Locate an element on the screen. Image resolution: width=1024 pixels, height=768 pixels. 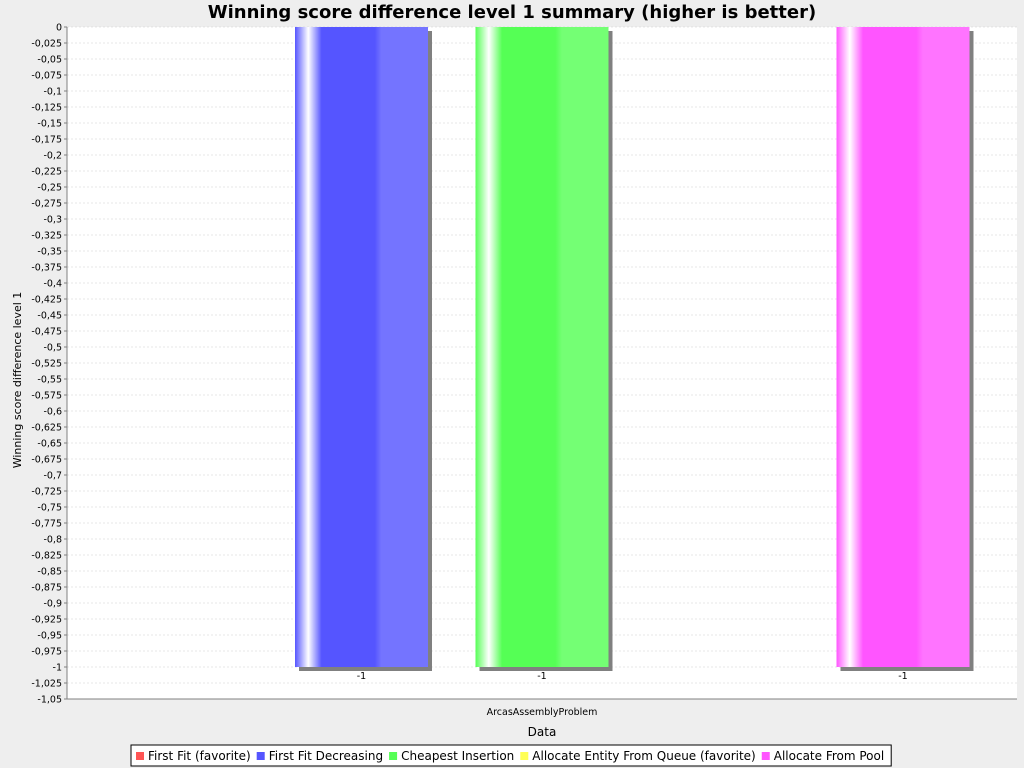
bar-allocate-from-pool is located at coordinates (903, 347).